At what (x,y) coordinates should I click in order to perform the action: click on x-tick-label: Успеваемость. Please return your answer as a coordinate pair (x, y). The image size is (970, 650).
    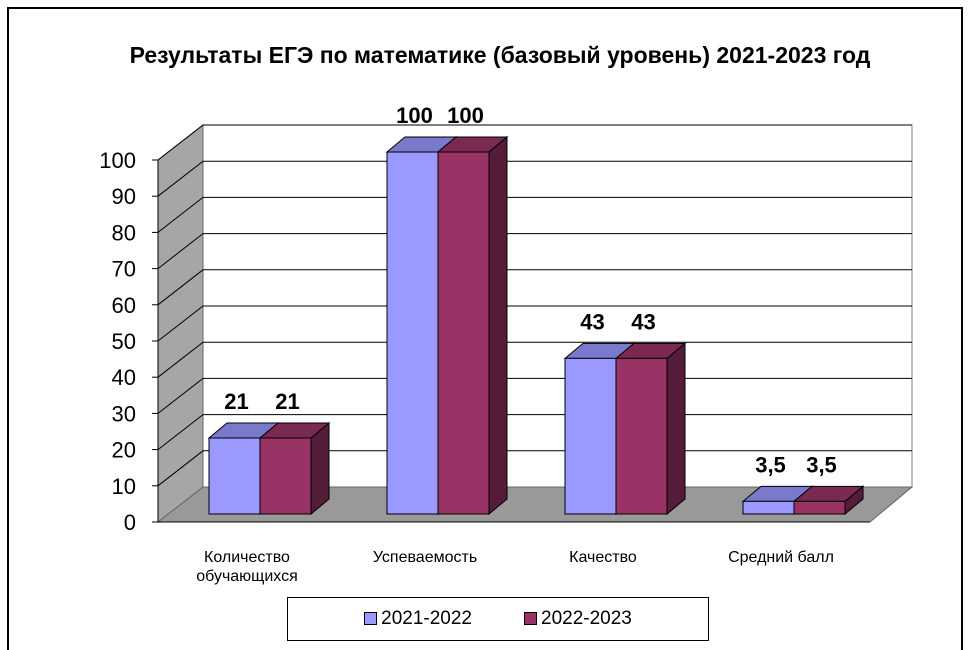
    Looking at the image, I should click on (425, 557).